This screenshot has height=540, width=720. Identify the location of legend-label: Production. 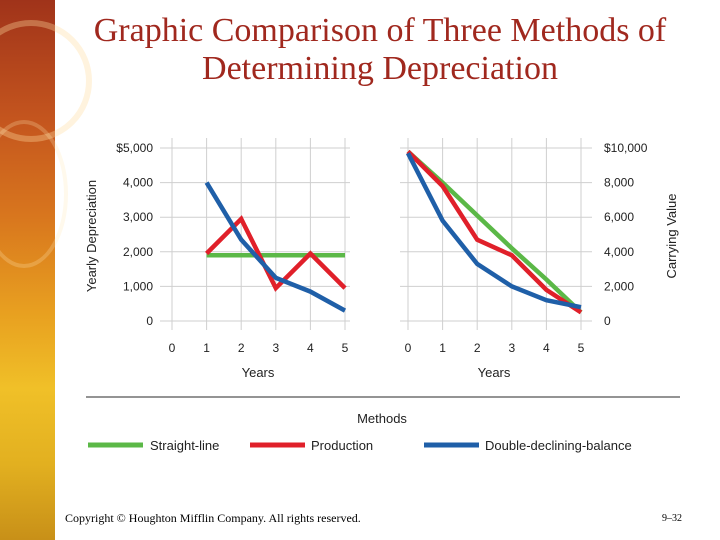
(342, 445).